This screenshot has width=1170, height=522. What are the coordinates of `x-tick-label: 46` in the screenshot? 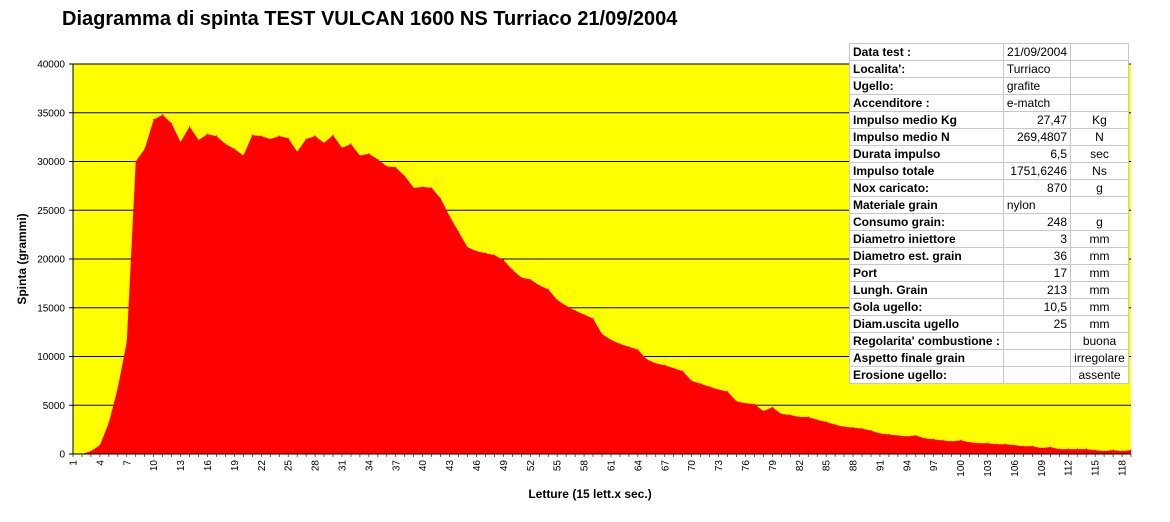 It's located at (477, 466).